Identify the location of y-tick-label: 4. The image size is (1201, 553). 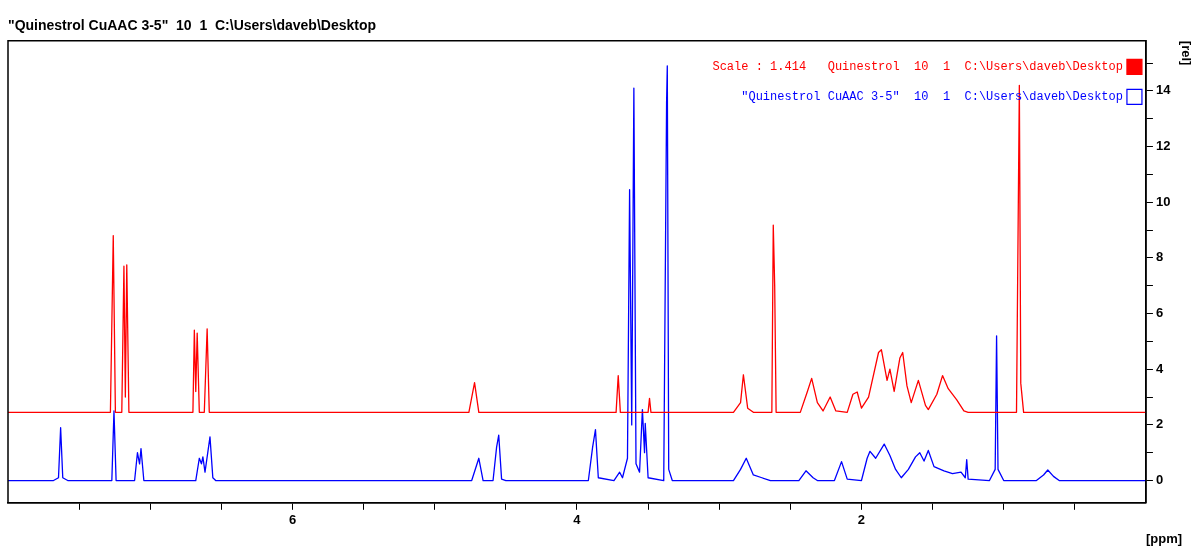
(1159, 368).